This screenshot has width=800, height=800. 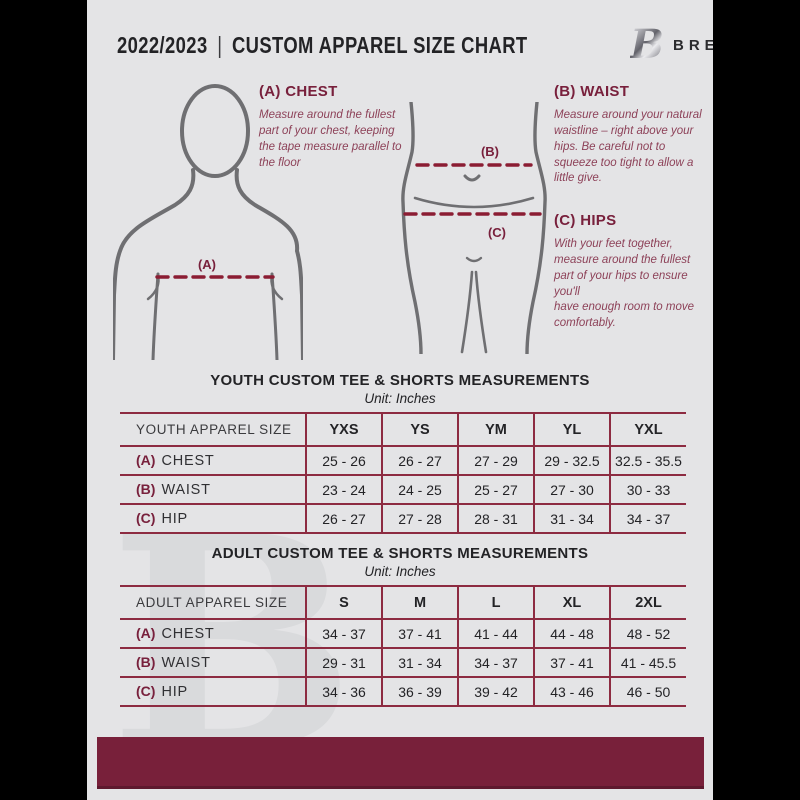 I want to click on table-cell: 30 - 33, so click(x=647, y=489).